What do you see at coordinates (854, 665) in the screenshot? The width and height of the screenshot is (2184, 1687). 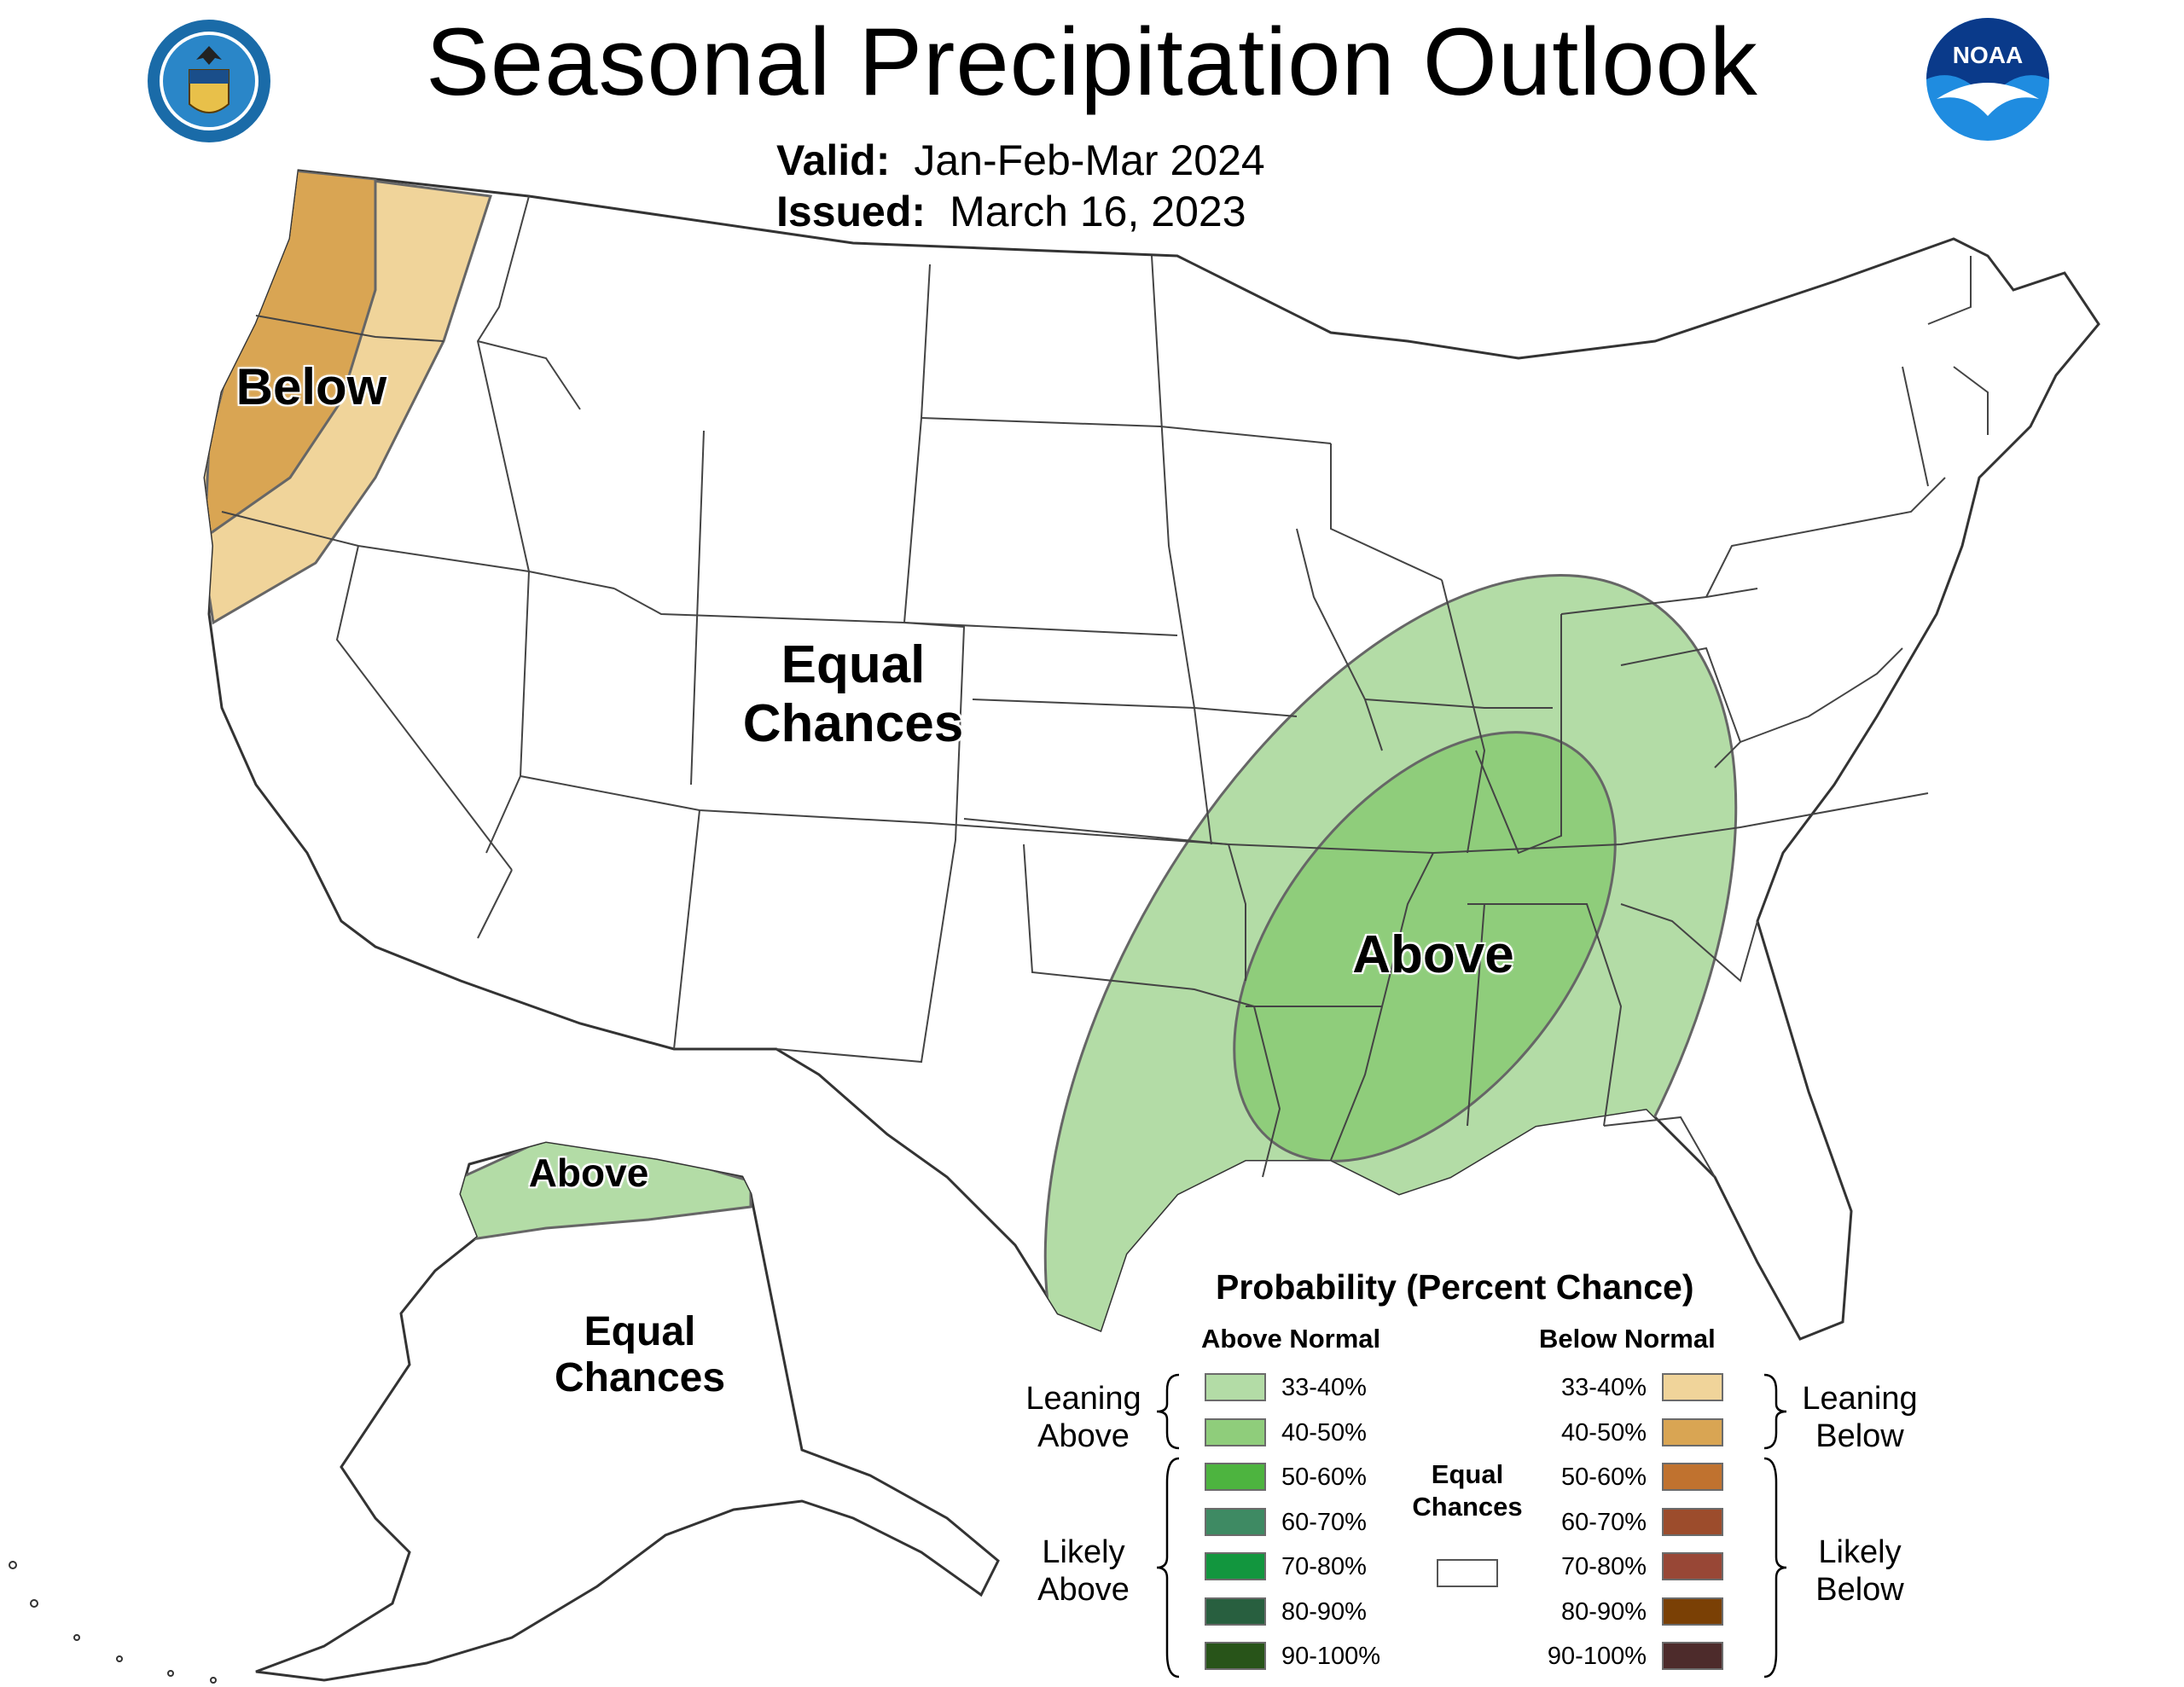 I see `label-equal-conus-line1: Equal` at bounding box center [854, 665].